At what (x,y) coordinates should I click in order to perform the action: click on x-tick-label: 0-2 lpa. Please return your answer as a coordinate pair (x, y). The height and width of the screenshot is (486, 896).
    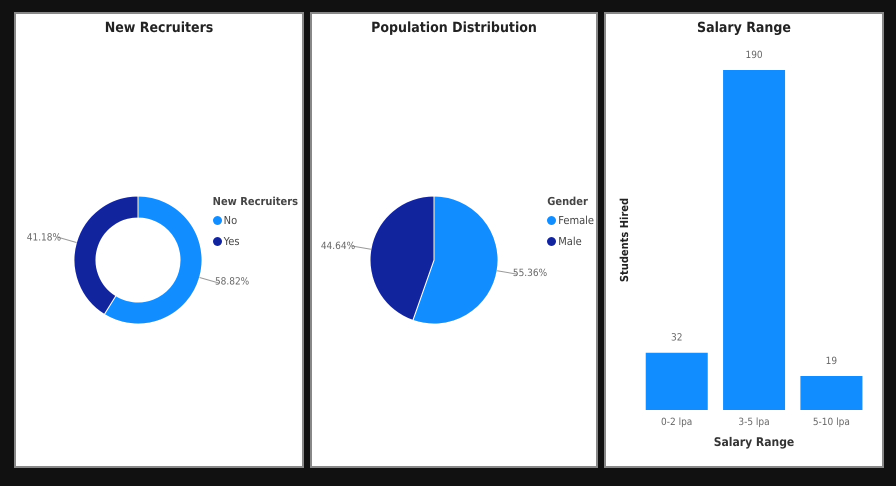
    Looking at the image, I should click on (676, 422).